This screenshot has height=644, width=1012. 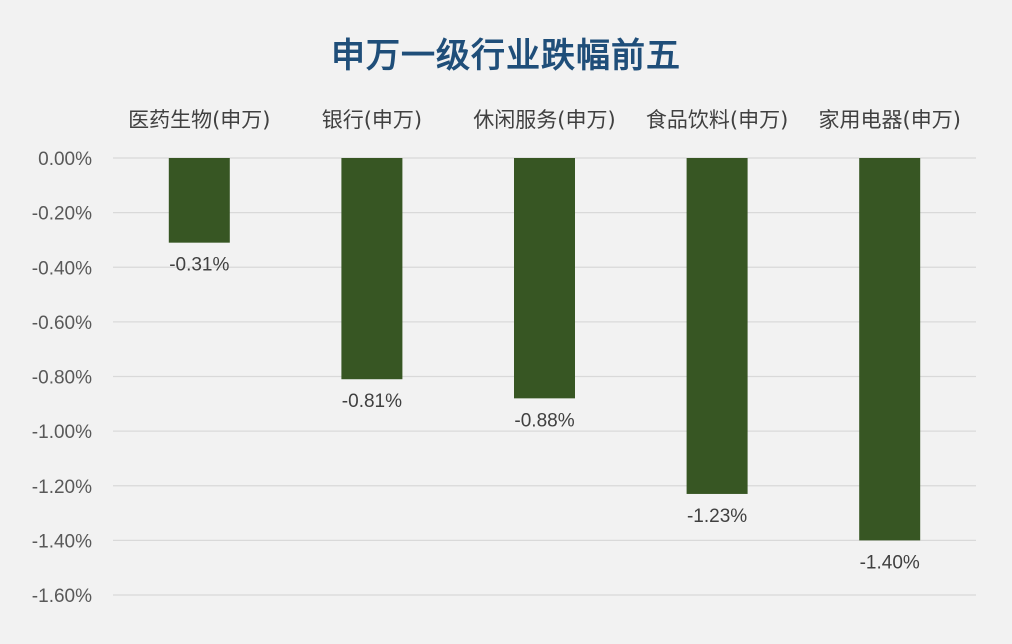 What do you see at coordinates (199, 120) in the screenshot?
I see `category-label: 医药生物(申万)` at bounding box center [199, 120].